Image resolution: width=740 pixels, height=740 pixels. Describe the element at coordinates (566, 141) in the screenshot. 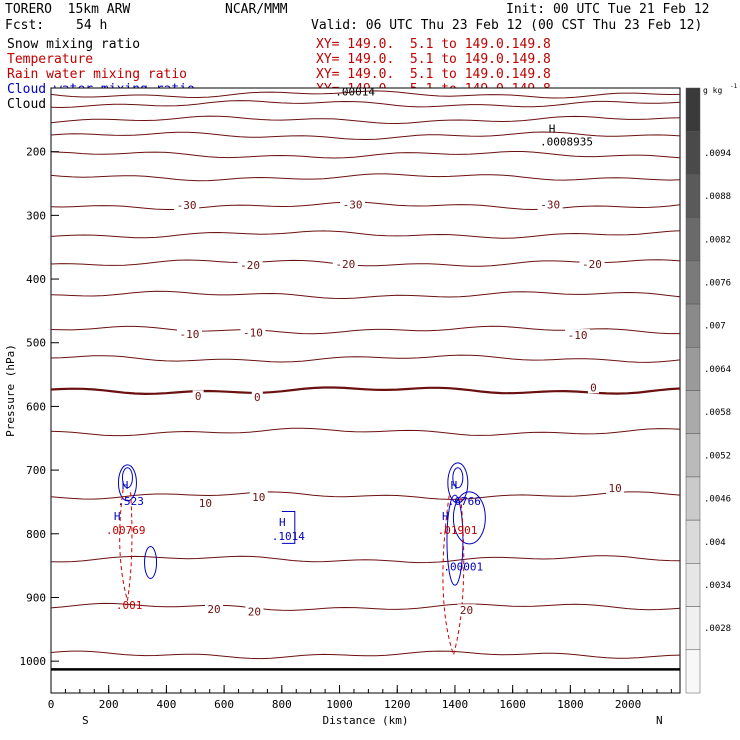

I see `contour-annotation: .0008935` at that location.